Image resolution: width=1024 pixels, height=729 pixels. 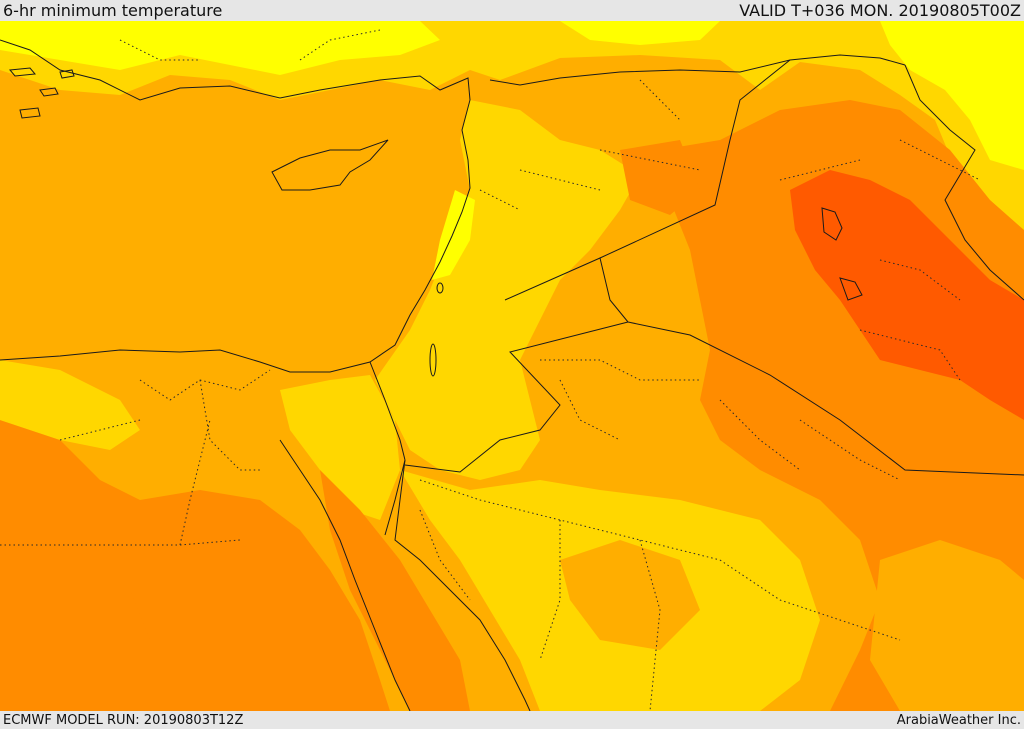 I want to click on cyprus-coastline, so click(x=330, y=165).